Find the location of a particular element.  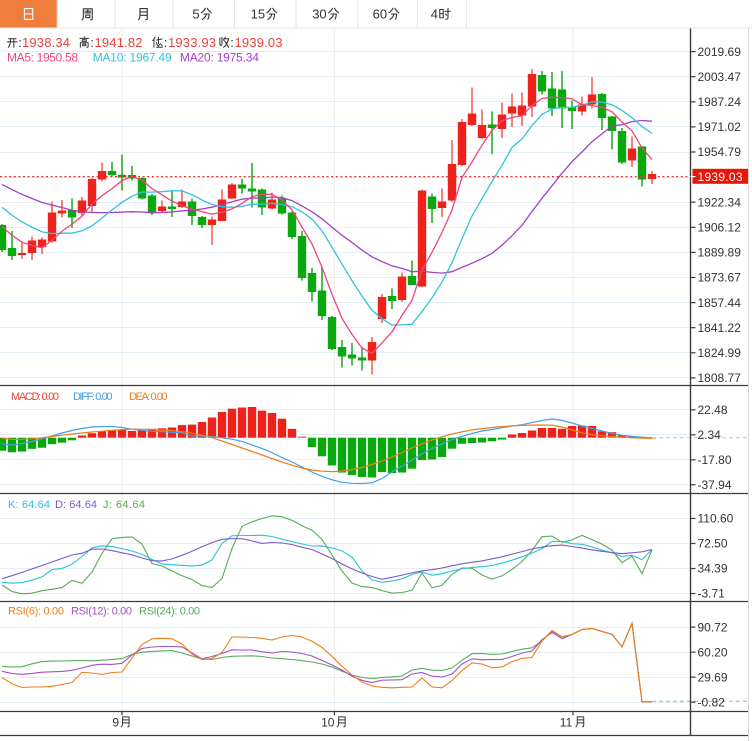

svg-text: -3.71 is located at coordinates (712, 594).